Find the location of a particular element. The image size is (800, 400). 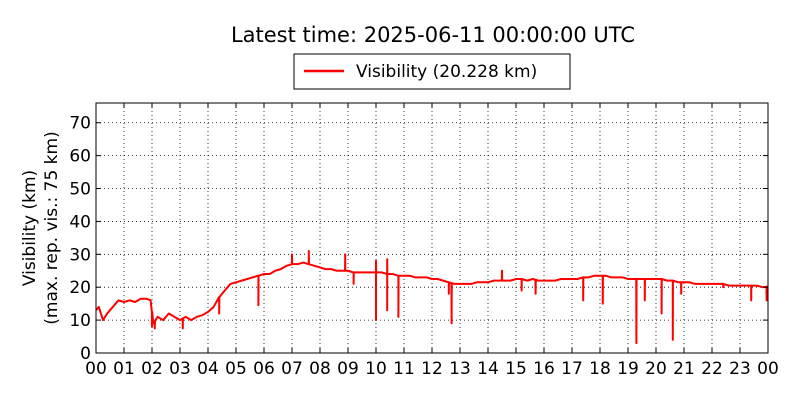

legend-label: Visibility (20.228 km) is located at coordinates (446, 72).